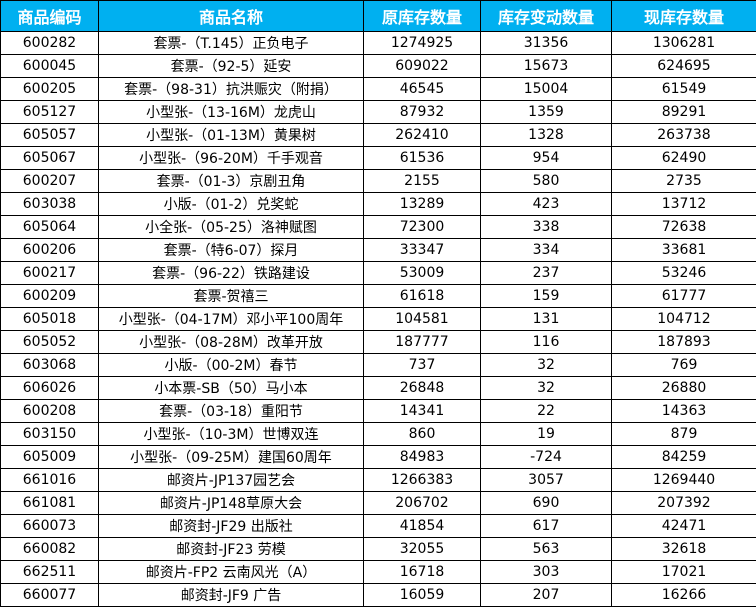  I want to click on cell-current-stock: 26880, so click(684, 388).